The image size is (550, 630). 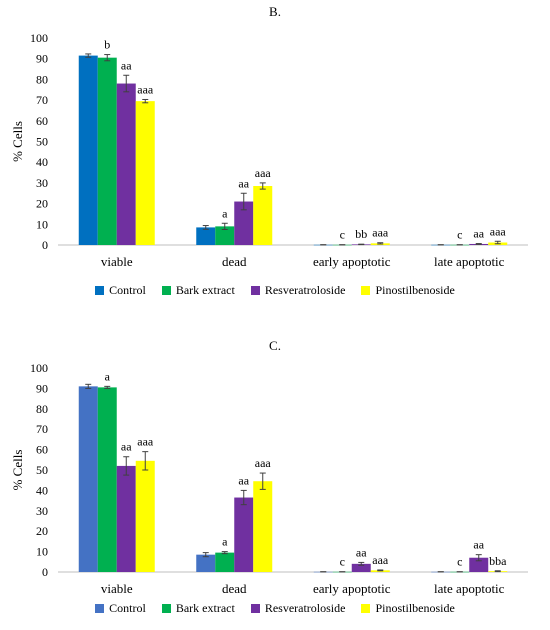 What do you see at coordinates (205, 290) in the screenshot?
I see `legend-label: Bark extract` at bounding box center [205, 290].